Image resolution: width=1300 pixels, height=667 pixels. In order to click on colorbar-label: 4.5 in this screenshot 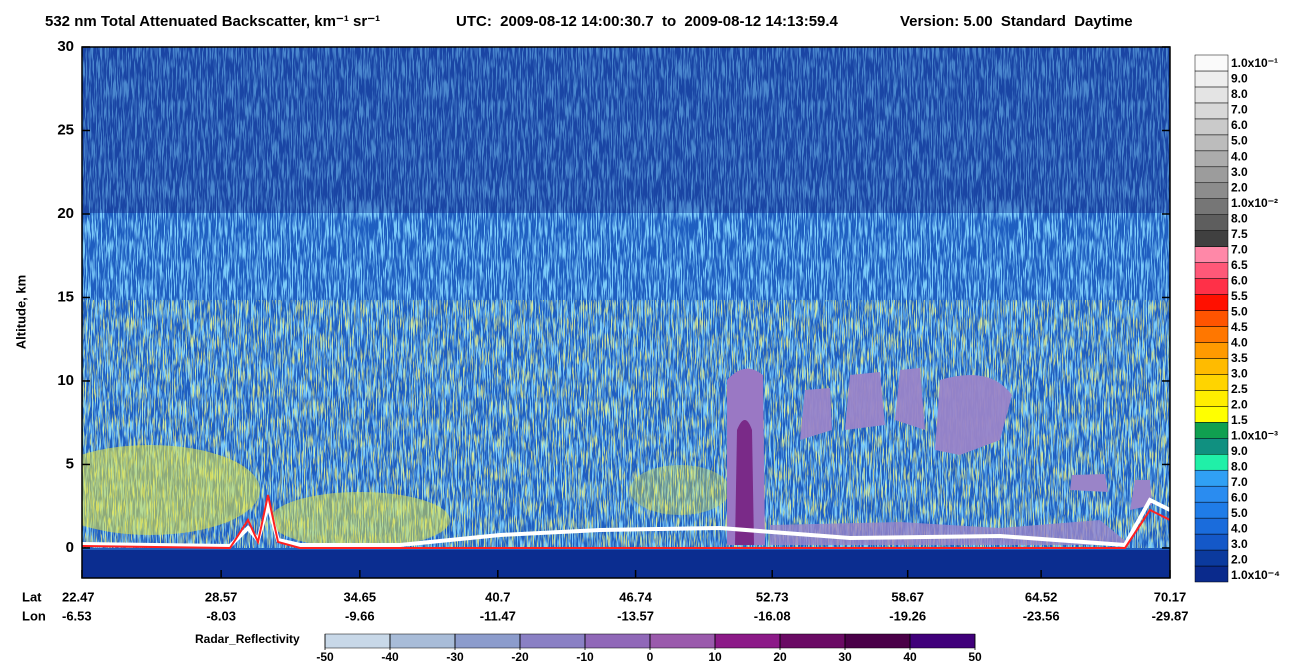, I will do `click(1239, 327)`.